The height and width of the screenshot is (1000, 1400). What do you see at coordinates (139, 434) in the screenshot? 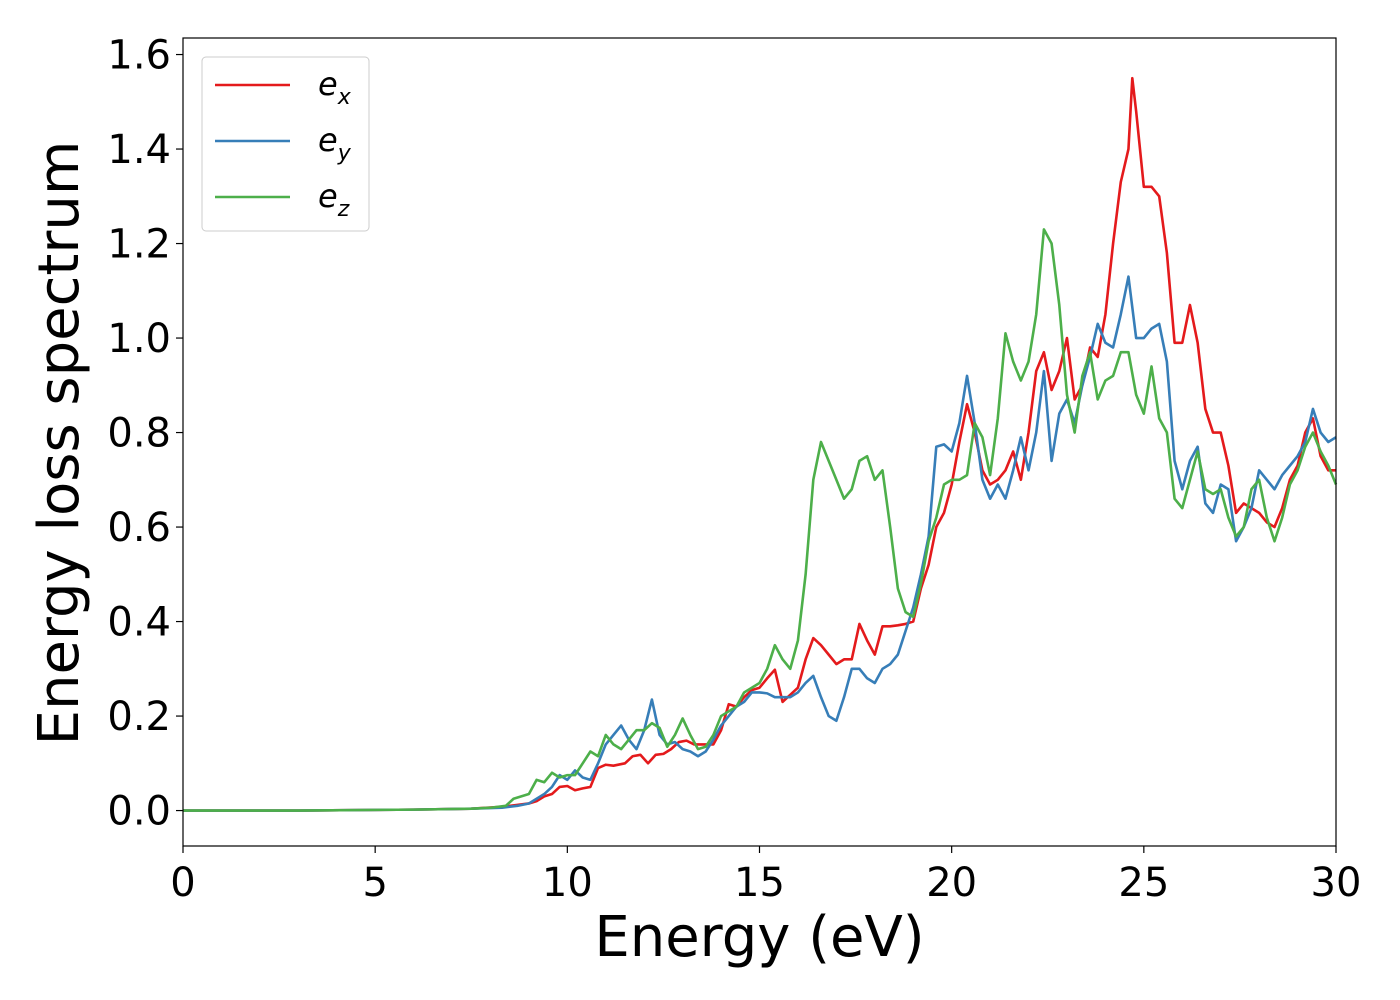
I see `y-tick-label: 0.8` at bounding box center [139, 434].